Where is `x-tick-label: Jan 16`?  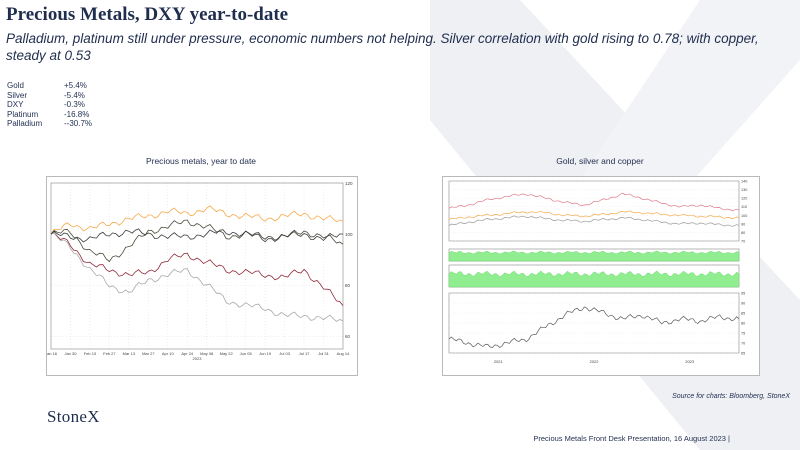
x-tick-label: Jan 16 is located at coordinates (52, 353).